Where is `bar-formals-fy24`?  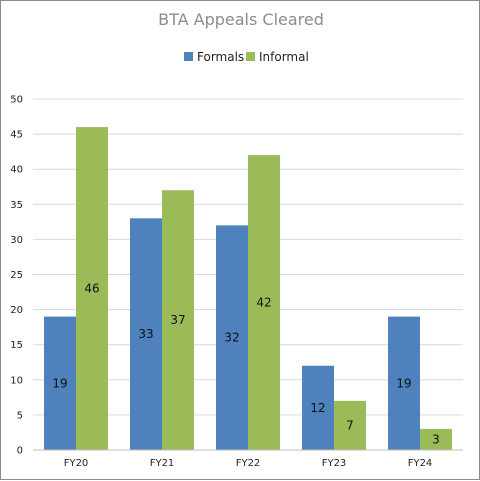 bar-formals-fy24 is located at coordinates (404, 383).